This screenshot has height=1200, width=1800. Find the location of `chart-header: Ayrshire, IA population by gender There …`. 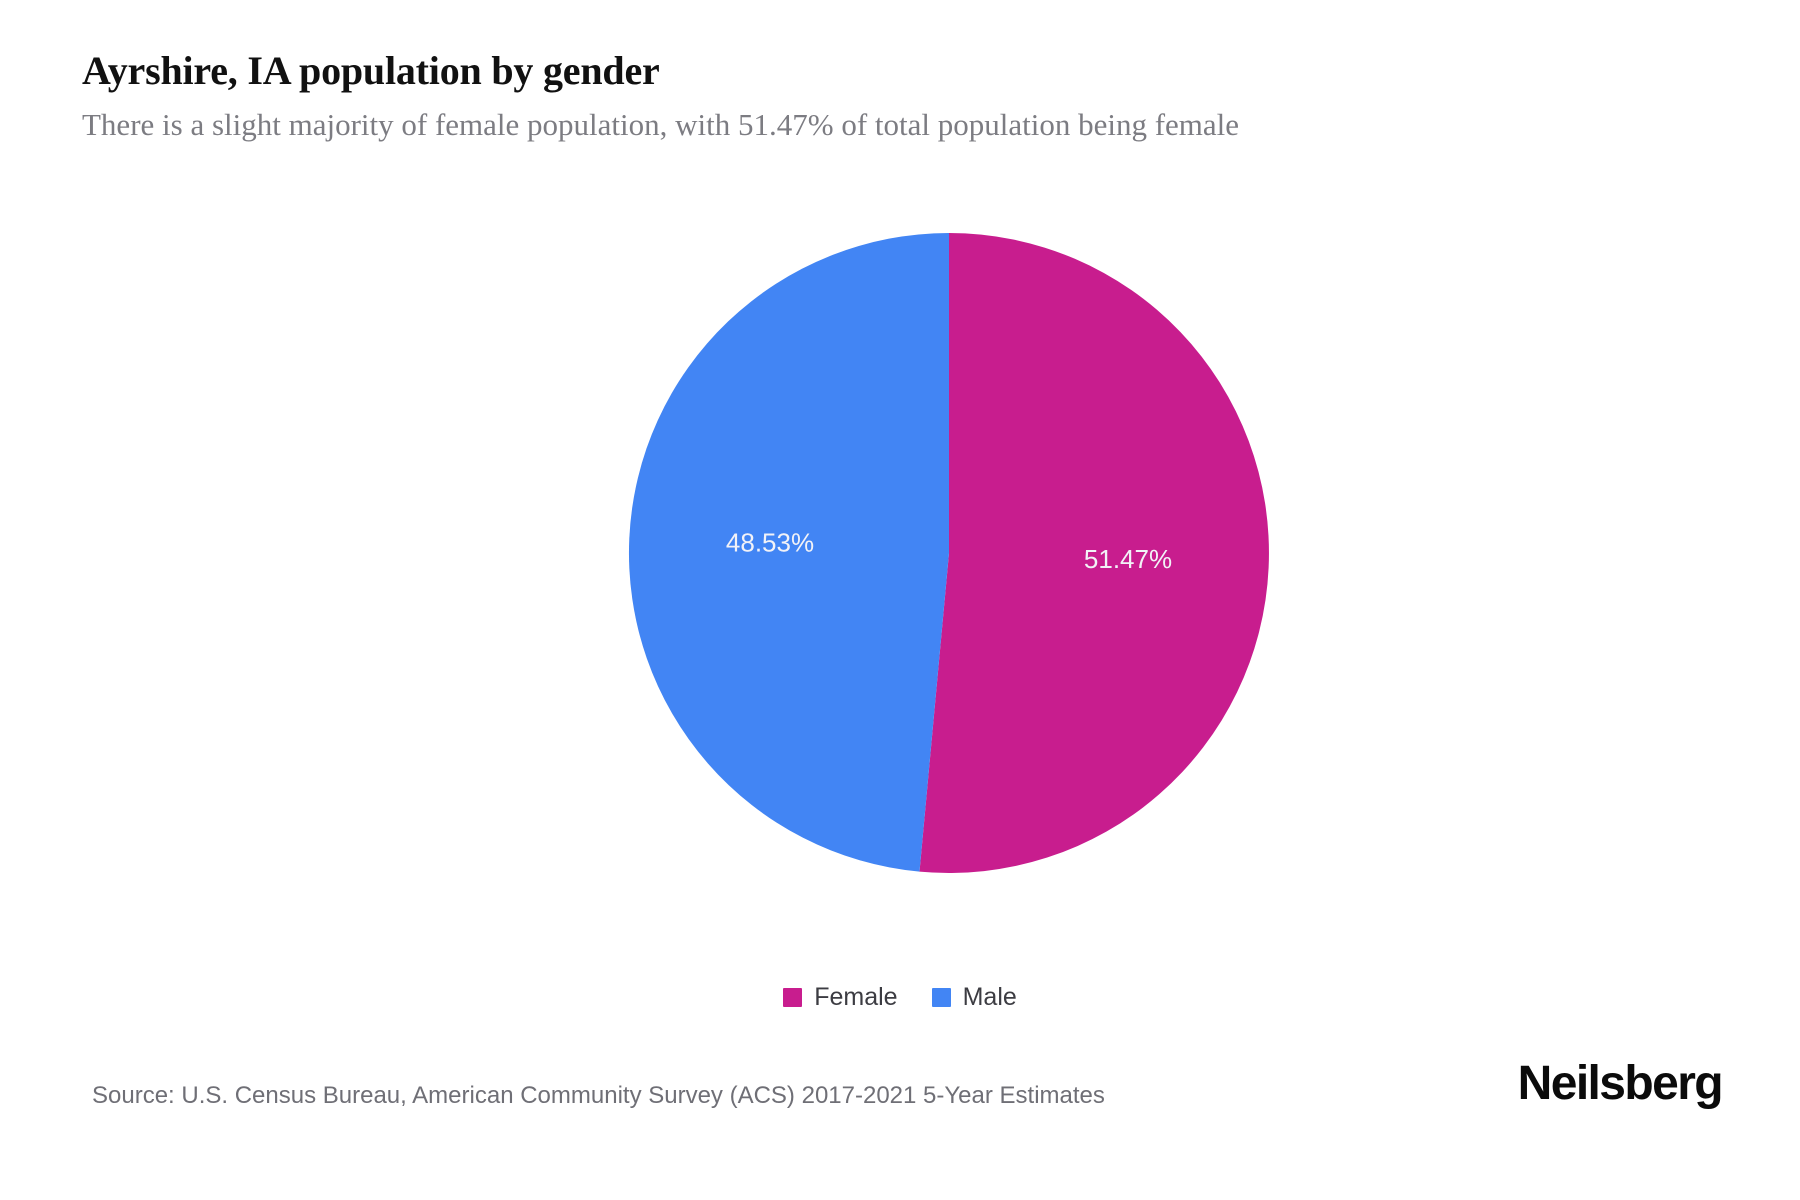

chart-header: Ayrshire, IA population by gender There … is located at coordinates (902, 95).